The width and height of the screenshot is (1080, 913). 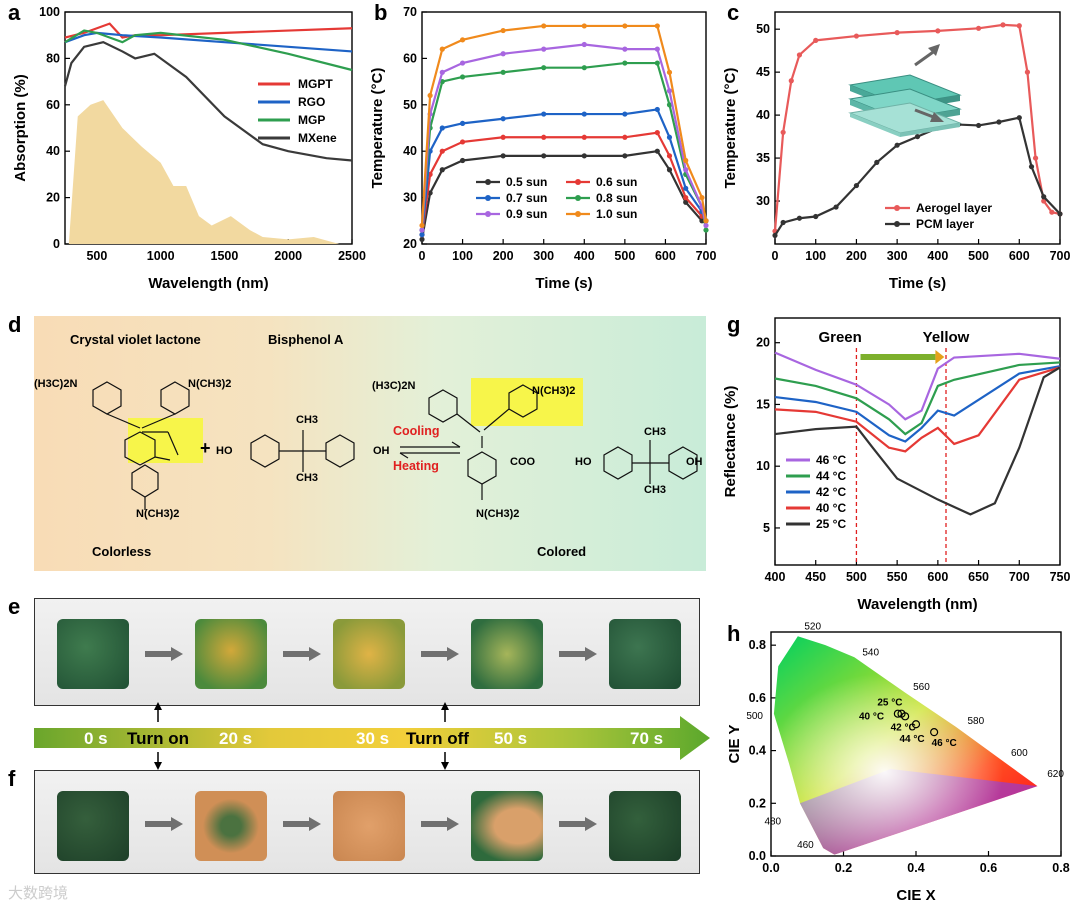 What do you see at coordinates (311, 102) in the screenshot?
I see `legend-label: RGO` at bounding box center [311, 102].